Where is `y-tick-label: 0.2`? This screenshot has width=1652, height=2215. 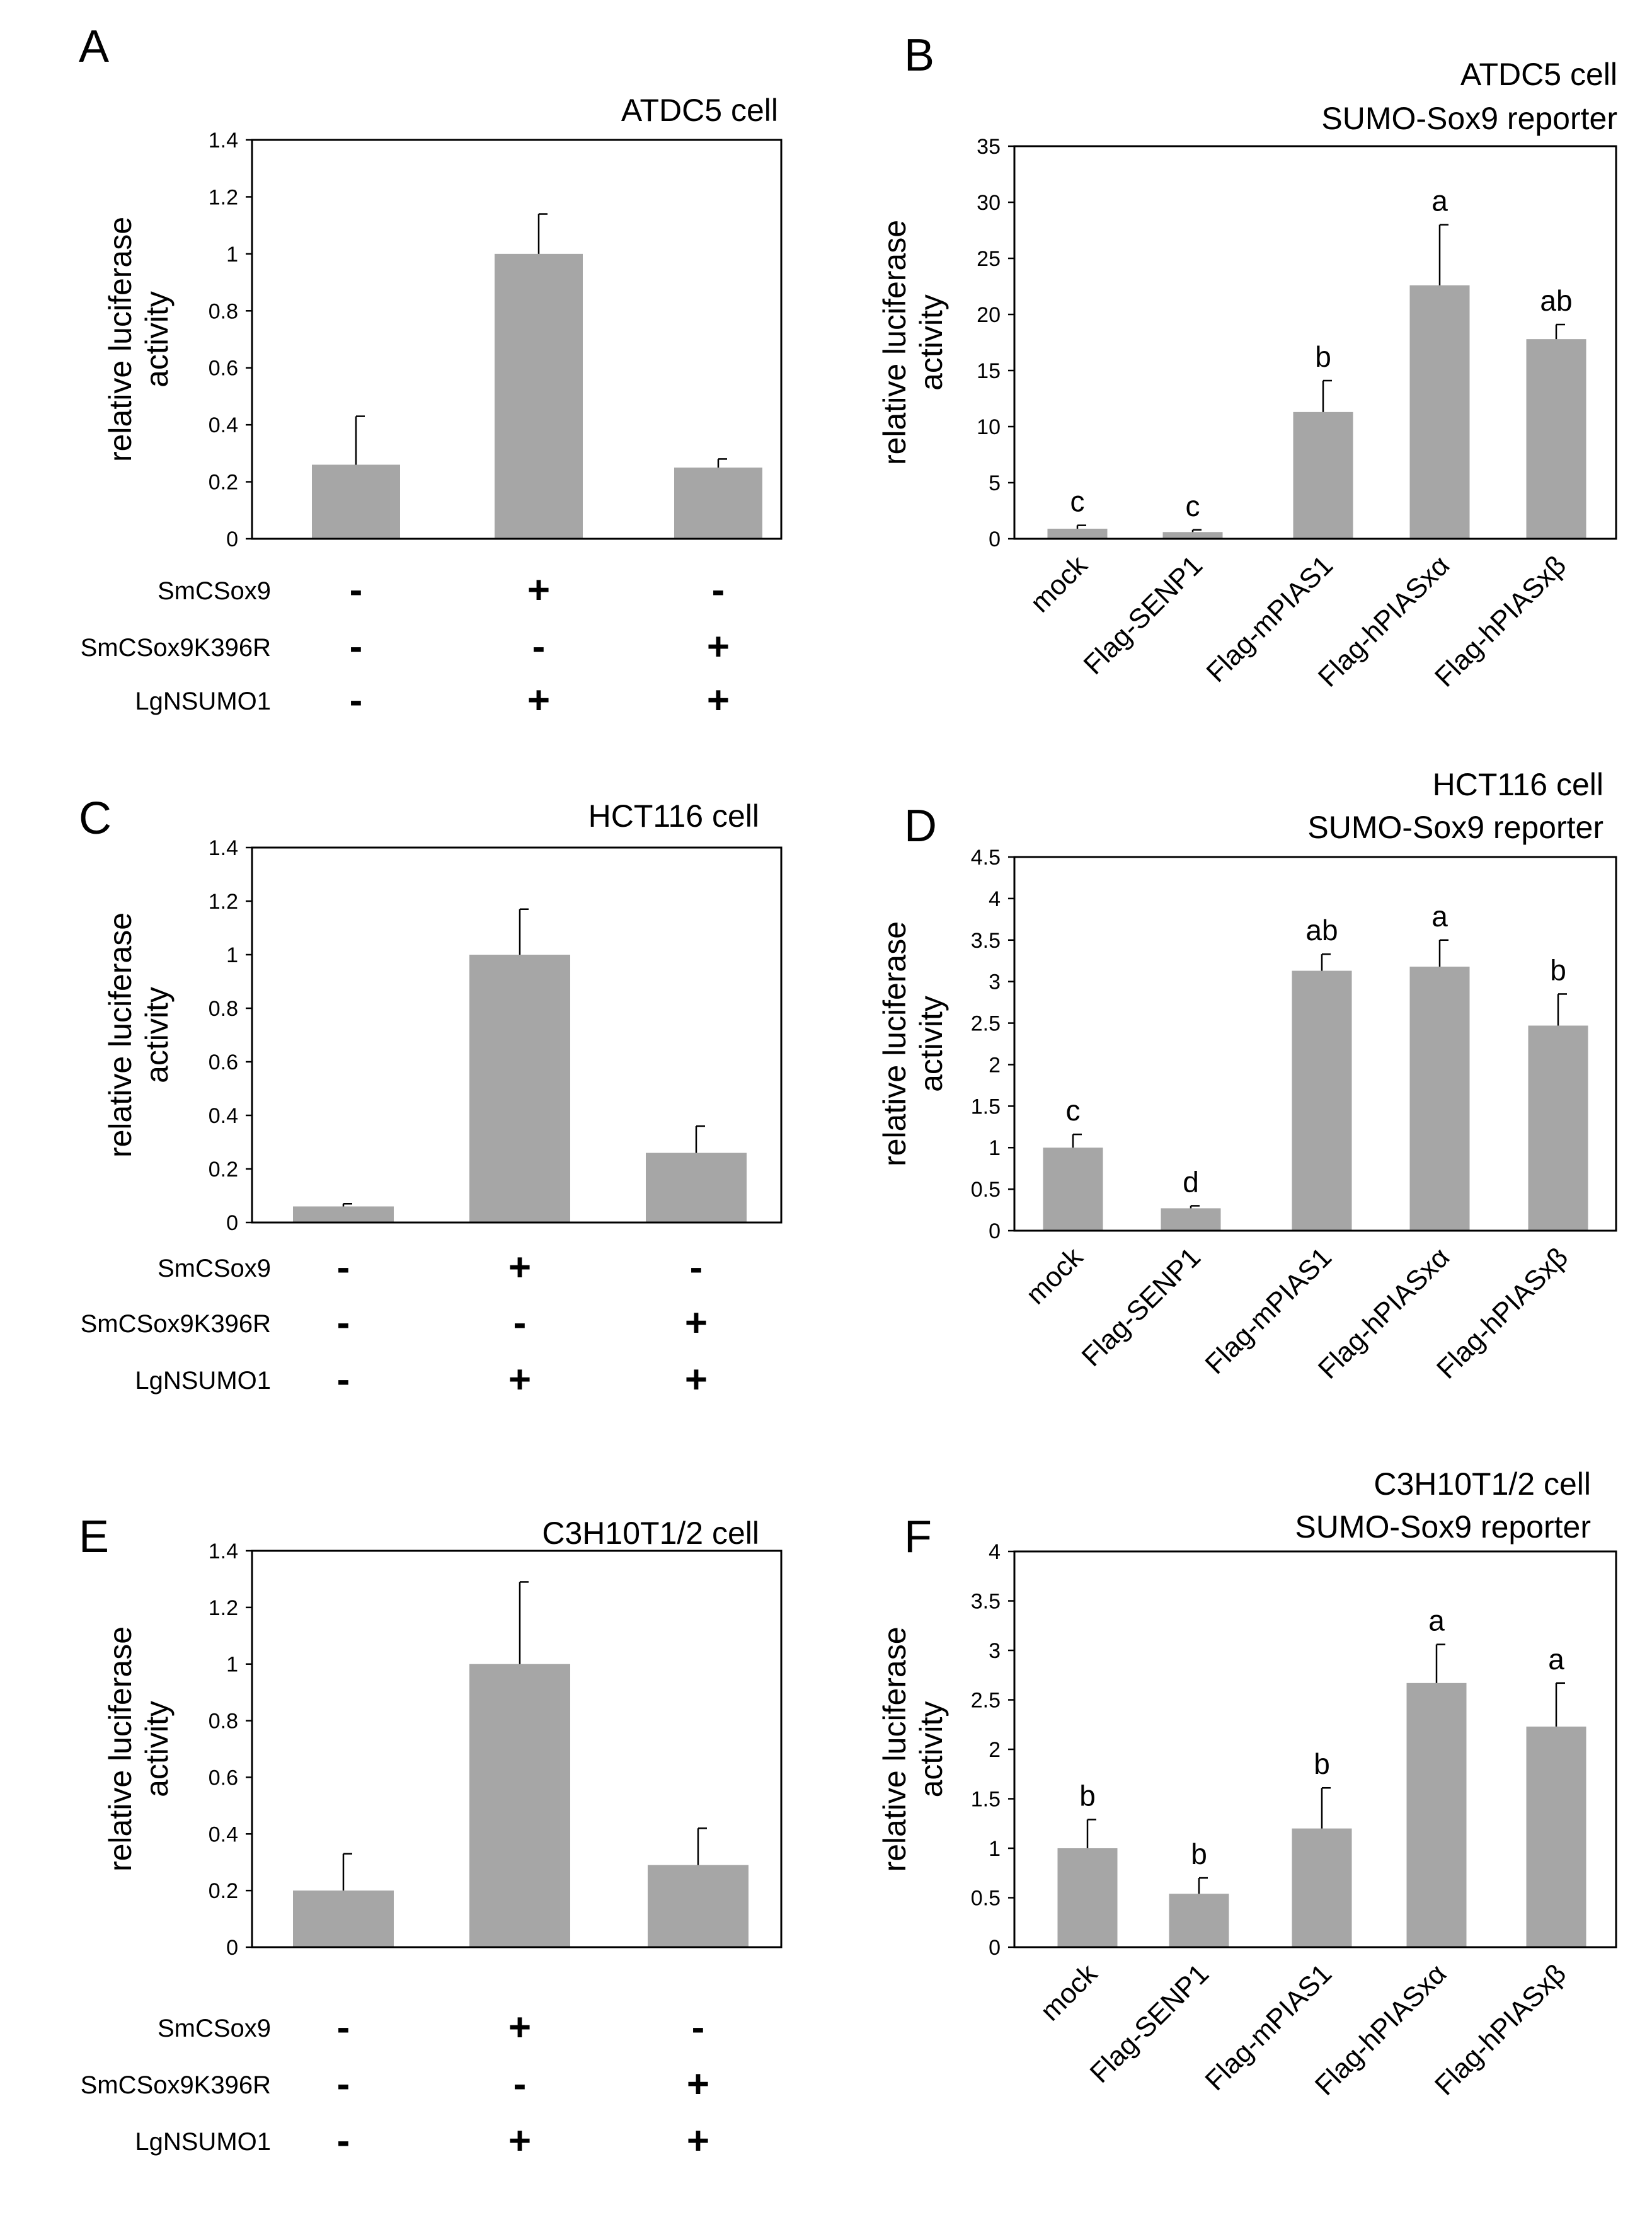
y-tick-label: 0.2 is located at coordinates (223, 1170).